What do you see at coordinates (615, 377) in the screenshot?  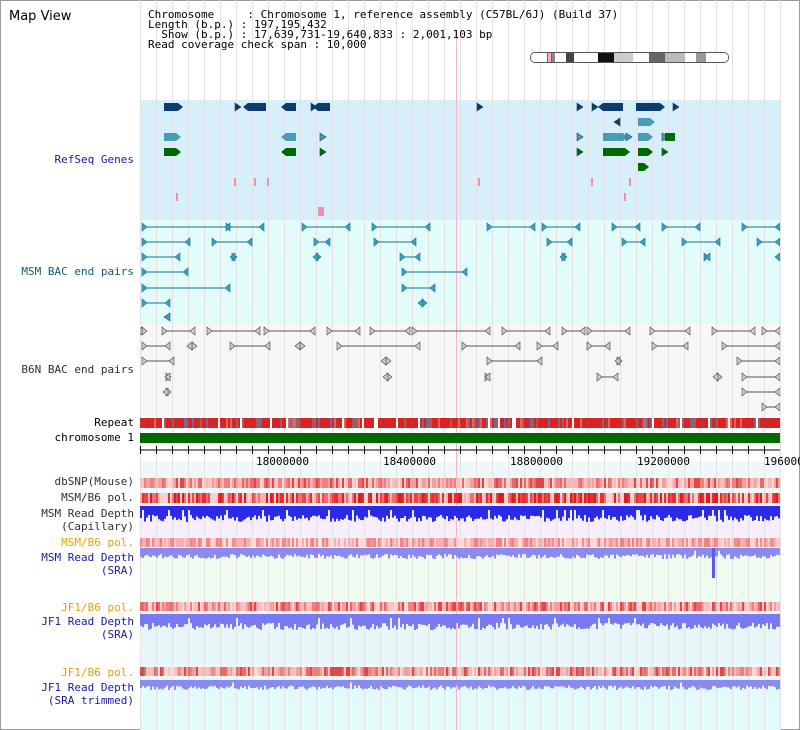 I see `b6n-end` at bounding box center [615, 377].